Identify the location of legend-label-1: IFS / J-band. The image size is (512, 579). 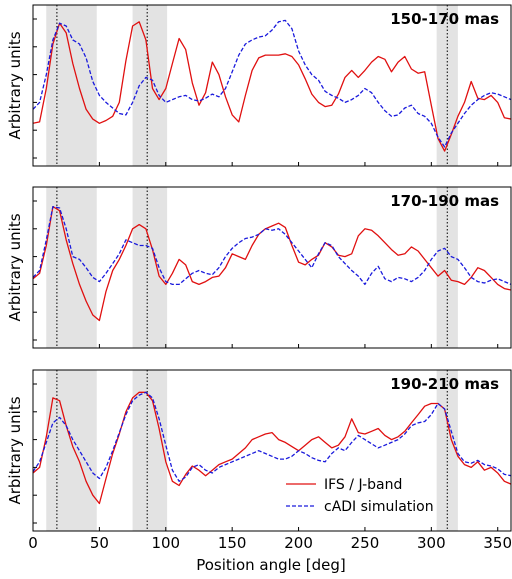
(363, 485).